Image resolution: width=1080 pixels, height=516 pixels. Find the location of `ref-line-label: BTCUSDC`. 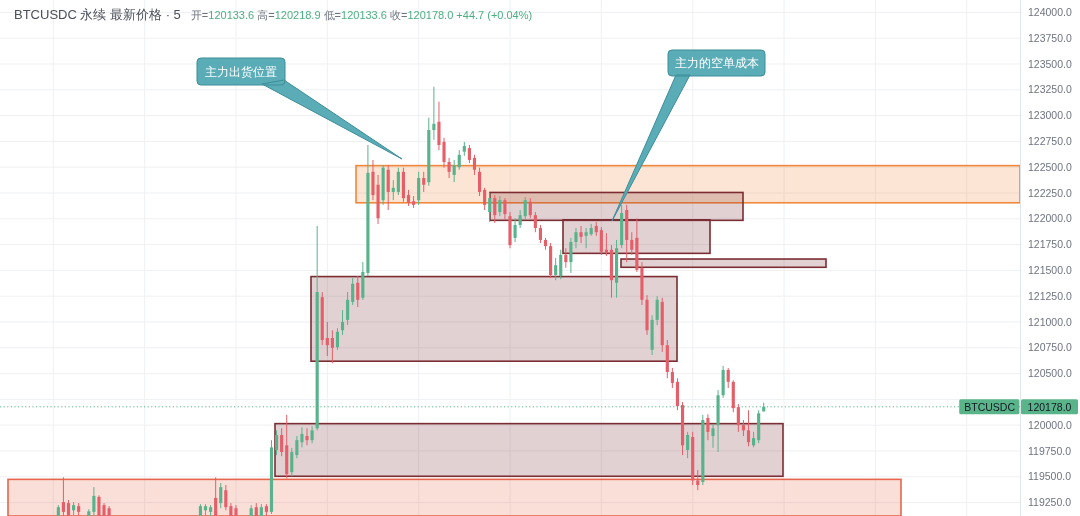

ref-line-label: BTCUSDC is located at coordinates (990, 406).